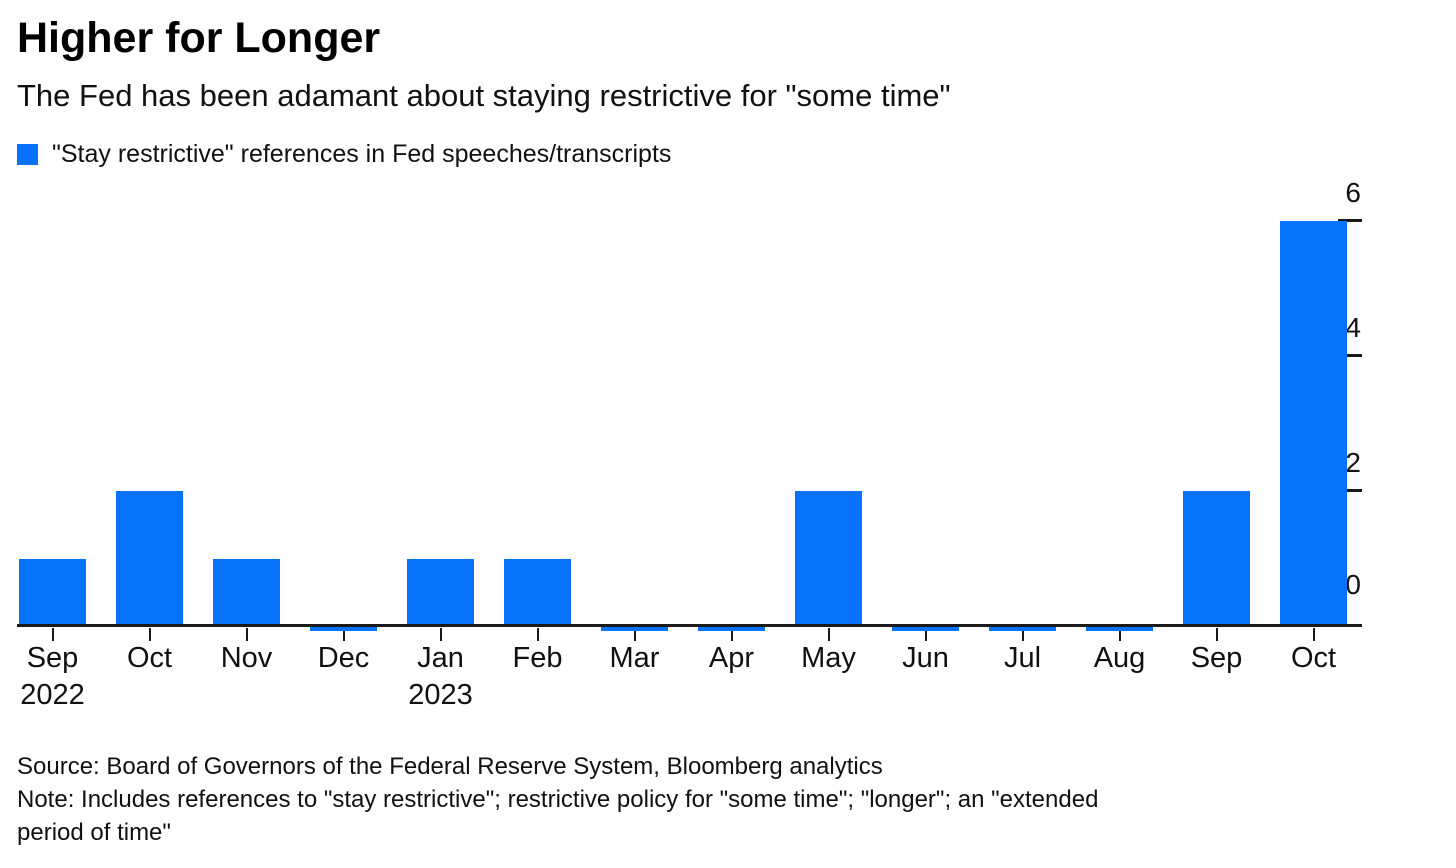 This screenshot has width=1456, height=868. I want to click on y-axis-label: 4, so click(1353, 327).